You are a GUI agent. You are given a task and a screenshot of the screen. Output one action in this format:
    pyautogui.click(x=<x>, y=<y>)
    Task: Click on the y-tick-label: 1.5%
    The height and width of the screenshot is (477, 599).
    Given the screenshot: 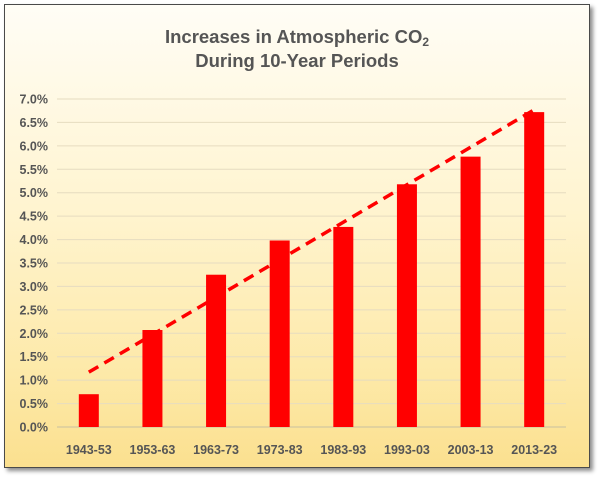 What is the action you would take?
    pyautogui.click(x=34, y=357)
    